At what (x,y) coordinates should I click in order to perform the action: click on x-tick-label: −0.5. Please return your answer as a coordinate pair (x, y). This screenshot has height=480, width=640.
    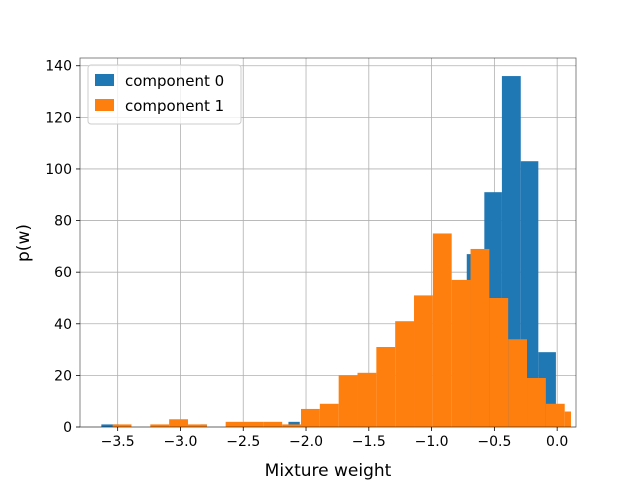
    Looking at the image, I should click on (494, 442).